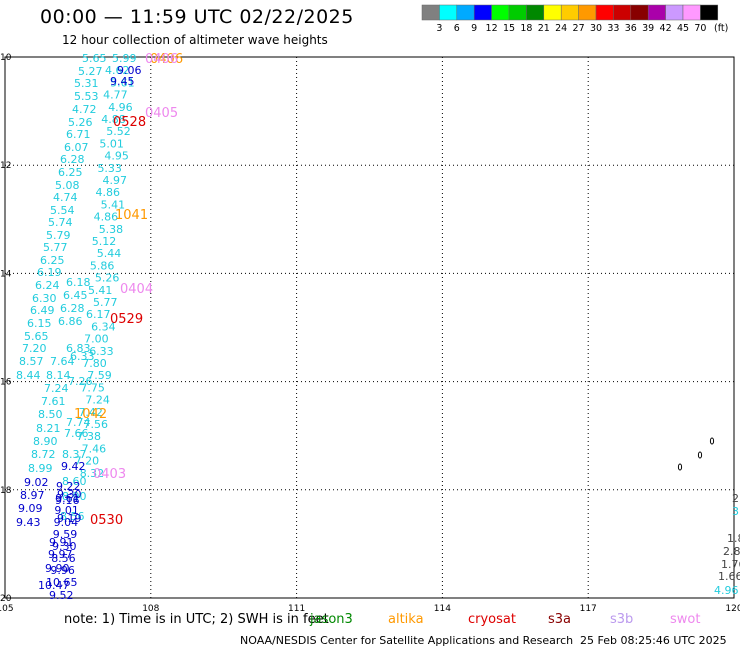 The image size is (740, 650). What do you see at coordinates (161, 113) in the screenshot?
I see `pass-id-label: 0405` at bounding box center [161, 113].